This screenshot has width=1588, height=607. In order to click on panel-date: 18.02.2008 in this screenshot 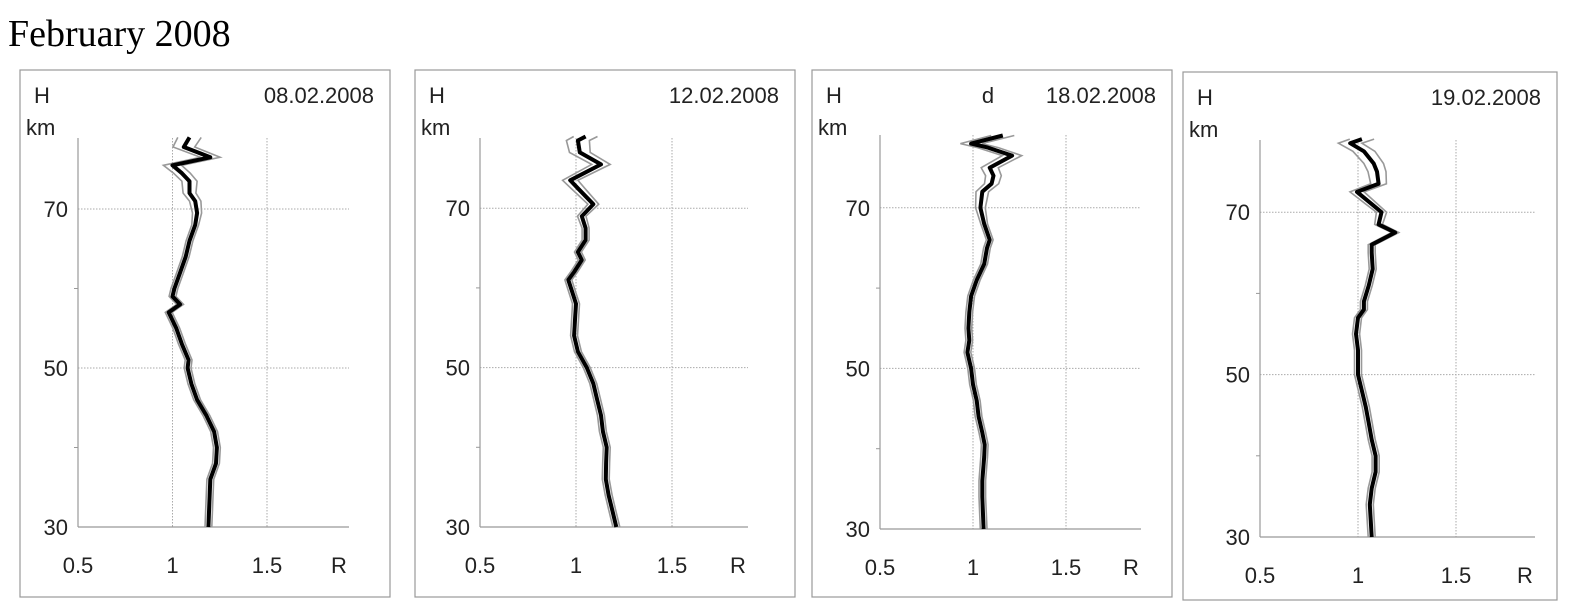, I will do `click(1101, 95)`.